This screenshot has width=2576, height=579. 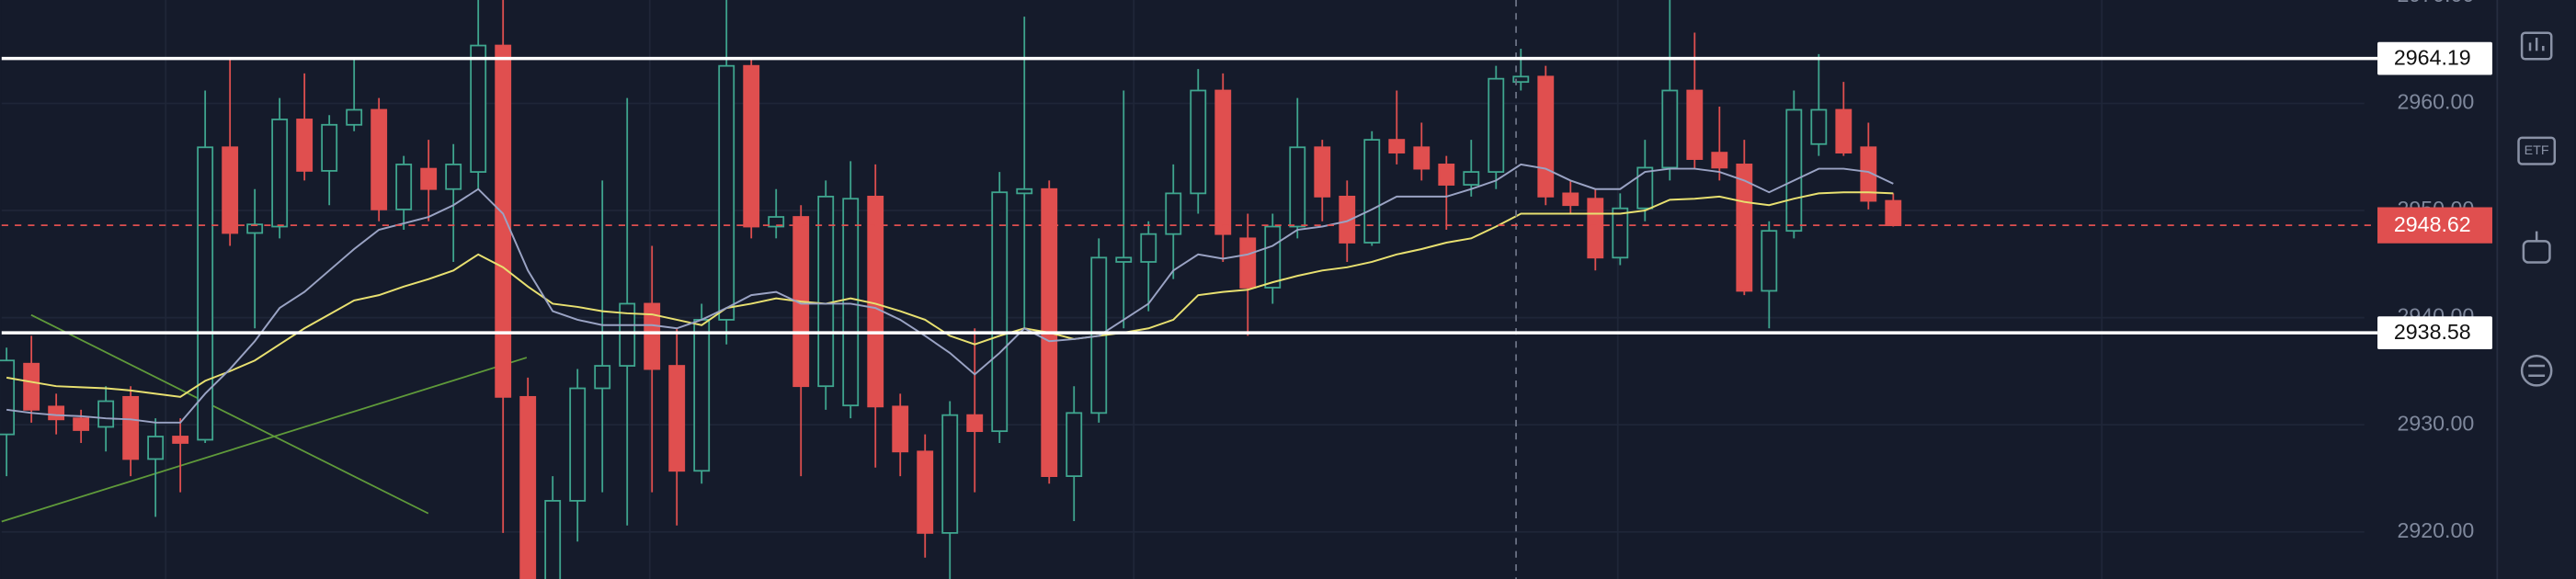 I want to click on y-tick-label: 2930.00, so click(x=2435, y=423).